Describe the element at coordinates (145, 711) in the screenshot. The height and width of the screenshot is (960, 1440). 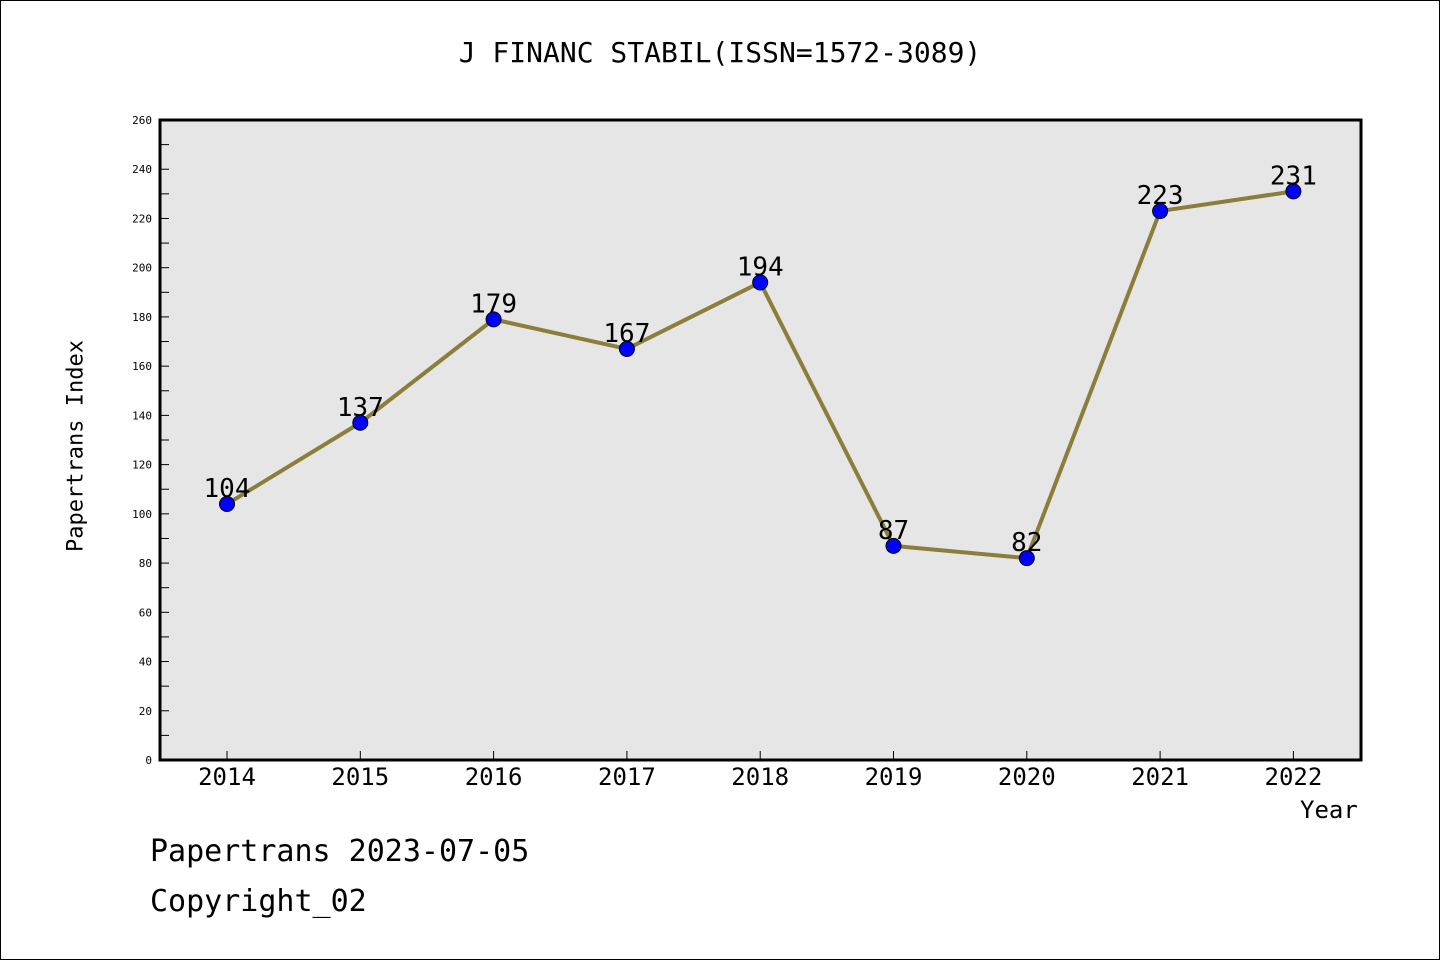
I see `y-tick-label: 20` at that location.